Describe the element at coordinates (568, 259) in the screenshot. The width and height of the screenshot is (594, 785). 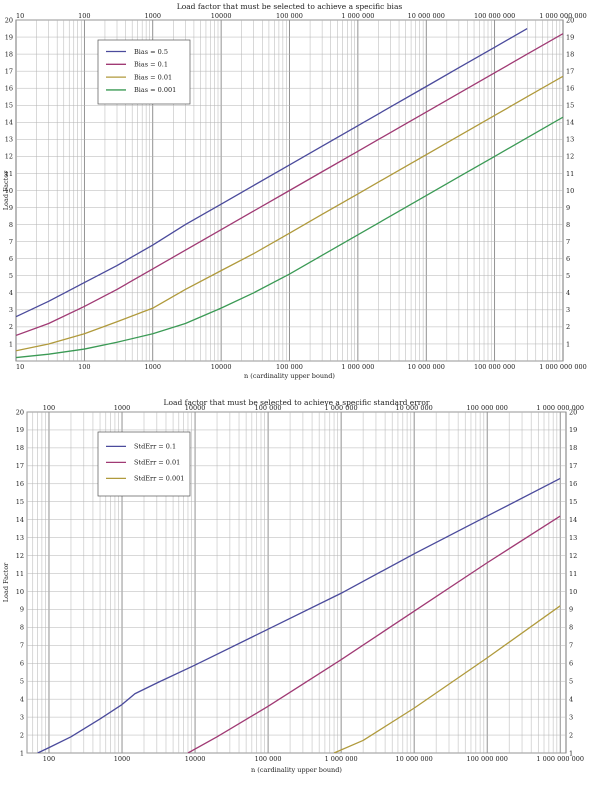
I see `y-tick-label-right: 6` at that location.